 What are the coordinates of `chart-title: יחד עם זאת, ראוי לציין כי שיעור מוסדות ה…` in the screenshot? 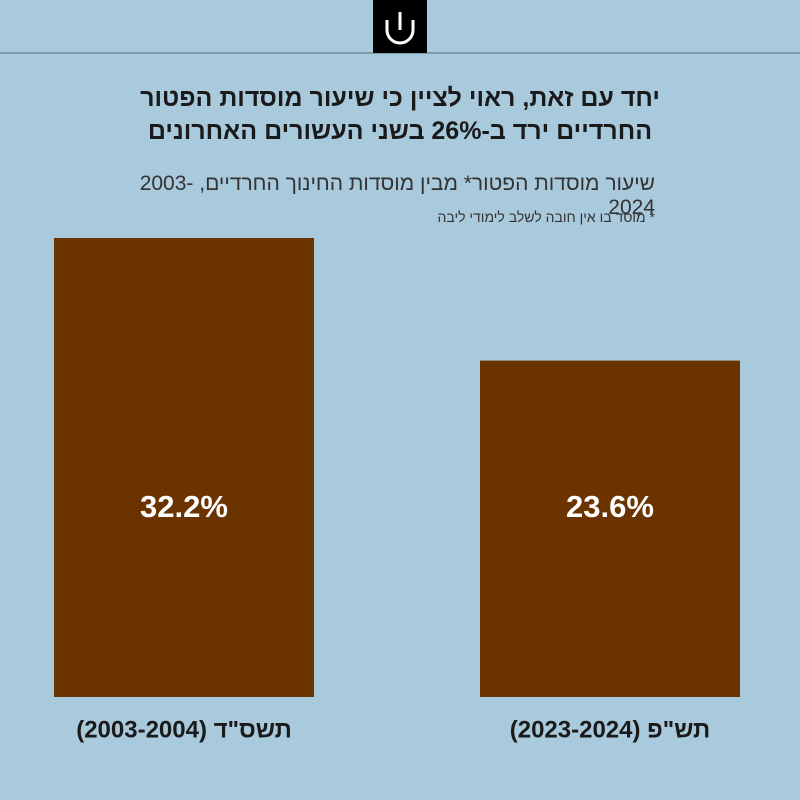 It's located at (400, 114).